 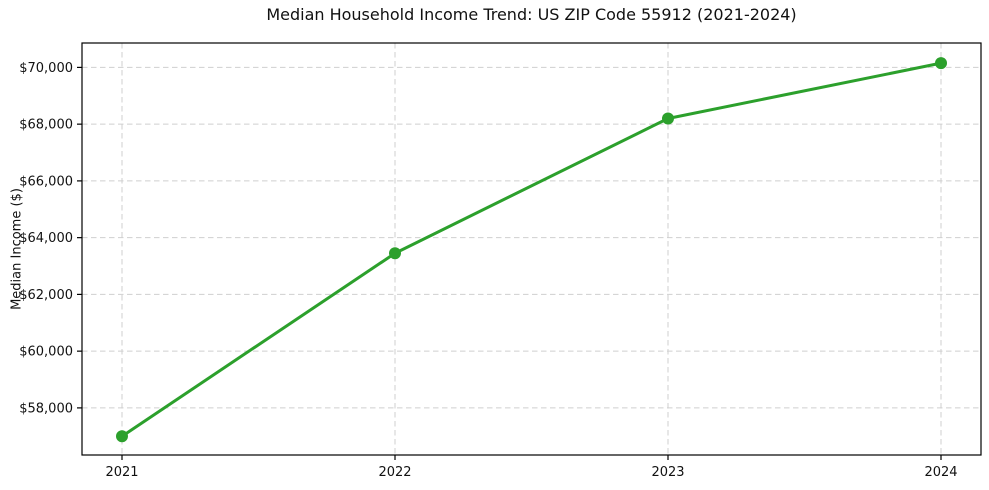 What do you see at coordinates (668, 118) in the screenshot?
I see `data-point-2023` at bounding box center [668, 118].